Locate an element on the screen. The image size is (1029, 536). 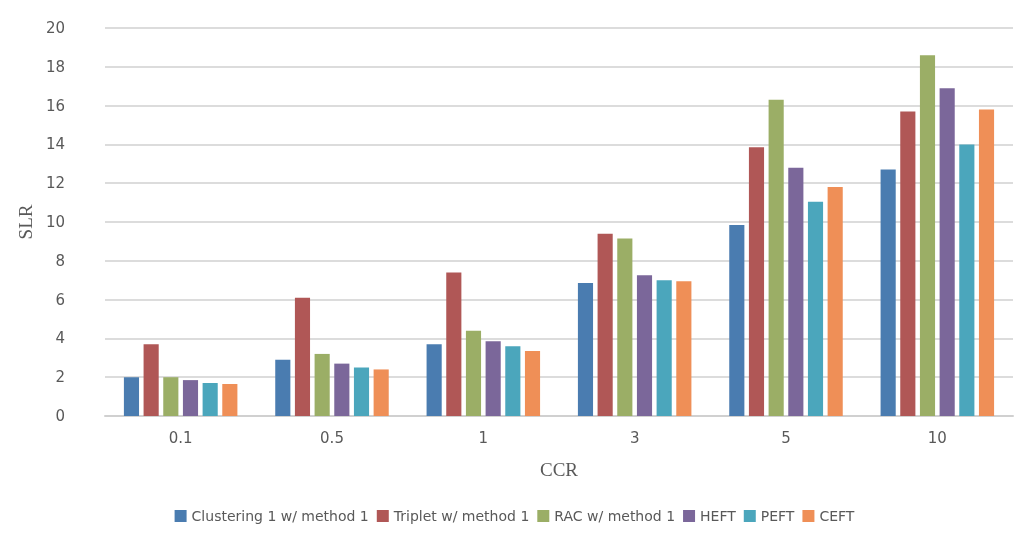
legend-label: Triplet w/ method 1 is located at coordinates (461, 516).